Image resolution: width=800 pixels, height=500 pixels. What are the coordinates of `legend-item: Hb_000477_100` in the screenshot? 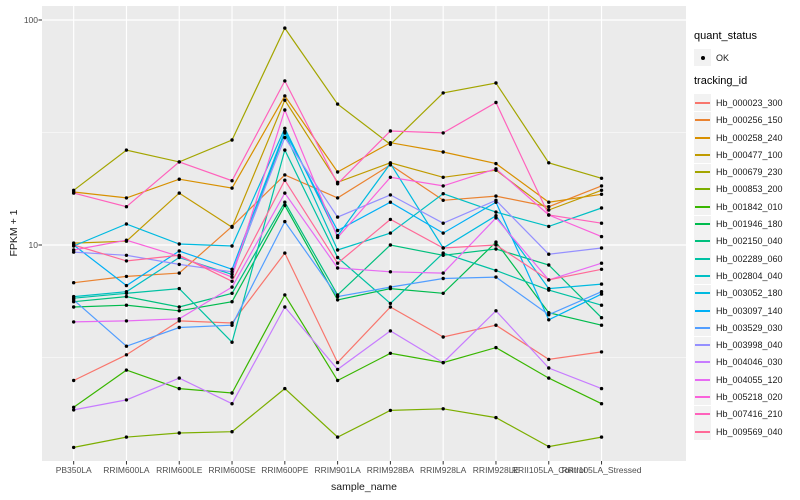 It's located at (746, 155).